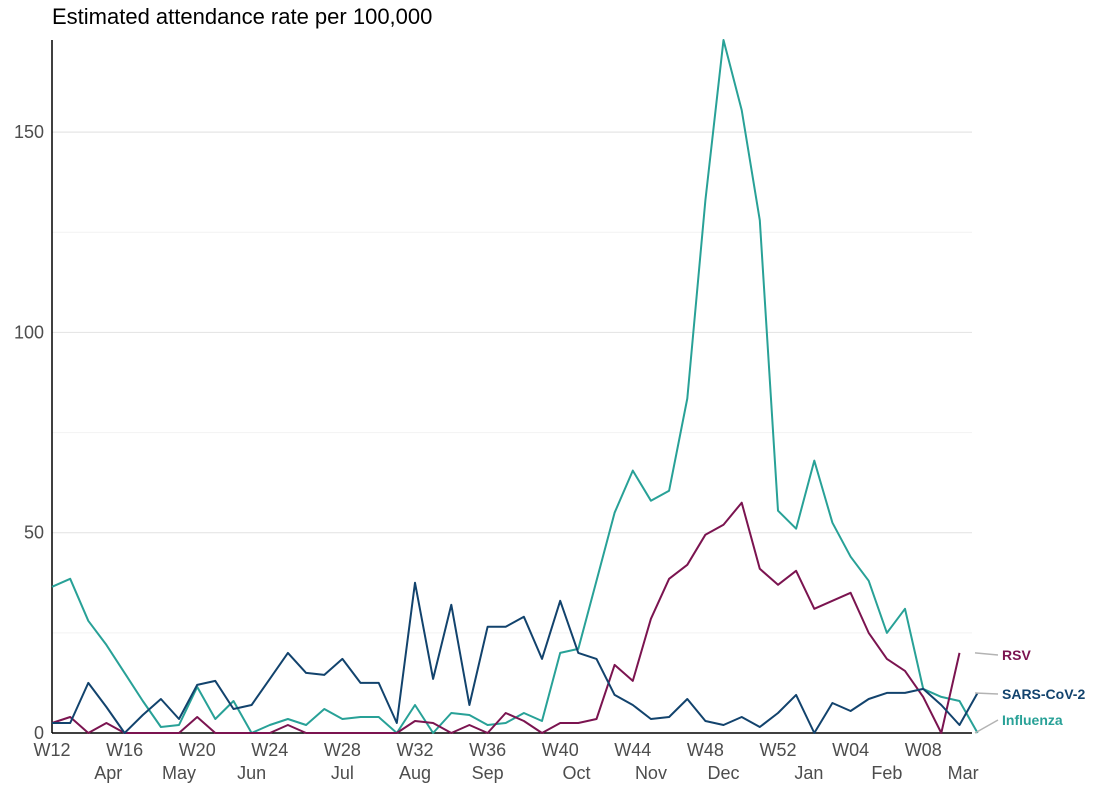 This screenshot has height=785, width=1098. I want to click on x-week-tick-label: W20, so click(197, 750).